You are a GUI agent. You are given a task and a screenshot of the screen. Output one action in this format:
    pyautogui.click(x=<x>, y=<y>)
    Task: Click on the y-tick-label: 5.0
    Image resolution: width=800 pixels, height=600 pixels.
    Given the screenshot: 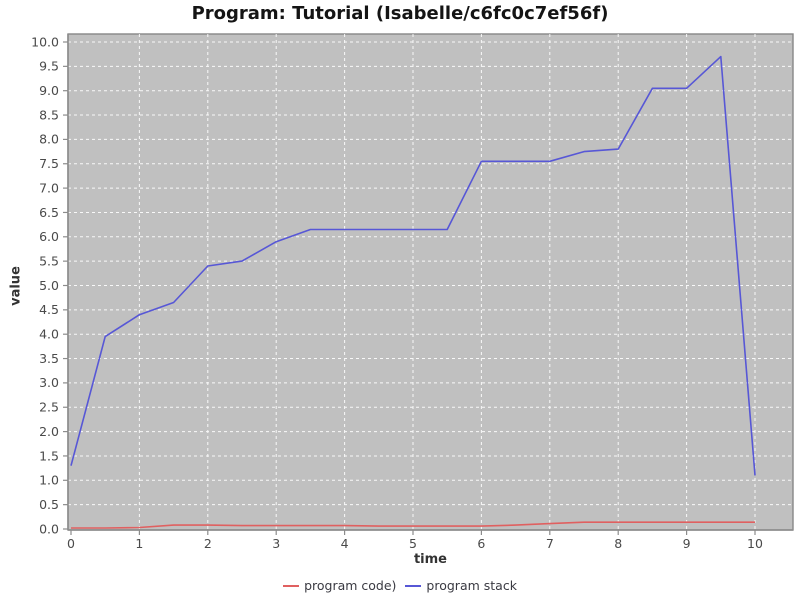 What is the action you would take?
    pyautogui.click(x=49, y=285)
    